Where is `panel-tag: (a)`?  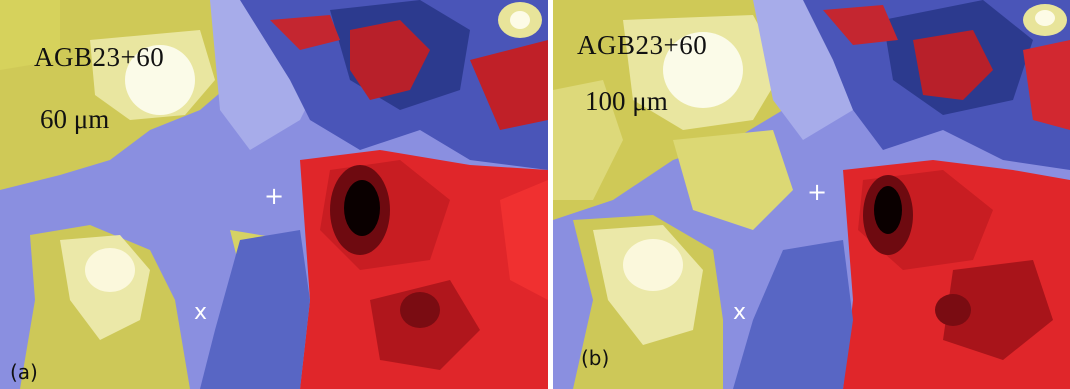 panel-tag: (a) is located at coordinates (24, 372).